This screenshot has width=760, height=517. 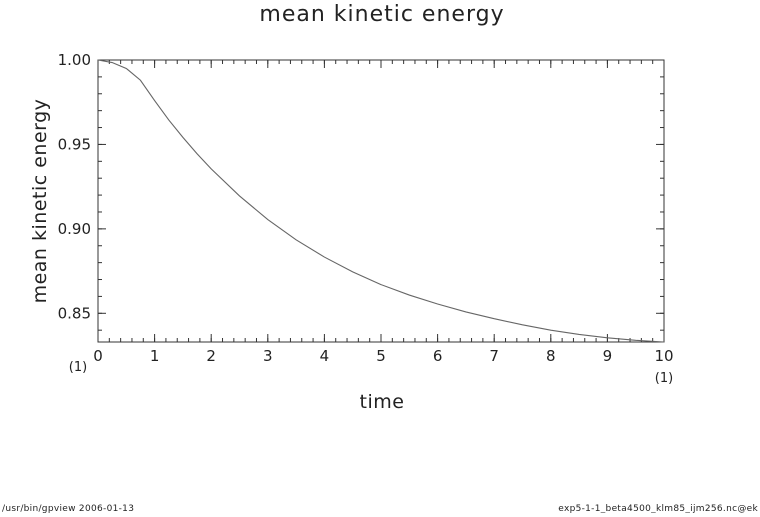 I want to click on x-tick-label: 4, so click(x=325, y=356).